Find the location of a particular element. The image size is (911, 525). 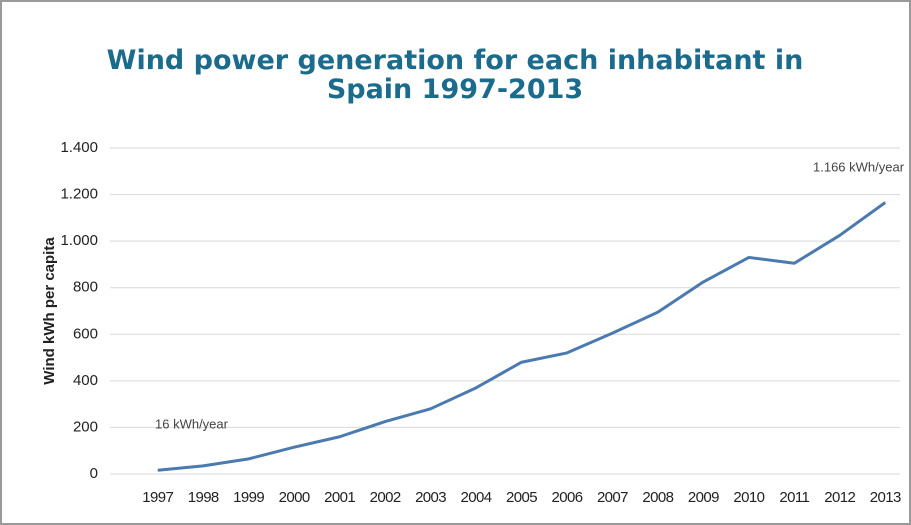

x-tick-label: 2013 is located at coordinates (885, 497).